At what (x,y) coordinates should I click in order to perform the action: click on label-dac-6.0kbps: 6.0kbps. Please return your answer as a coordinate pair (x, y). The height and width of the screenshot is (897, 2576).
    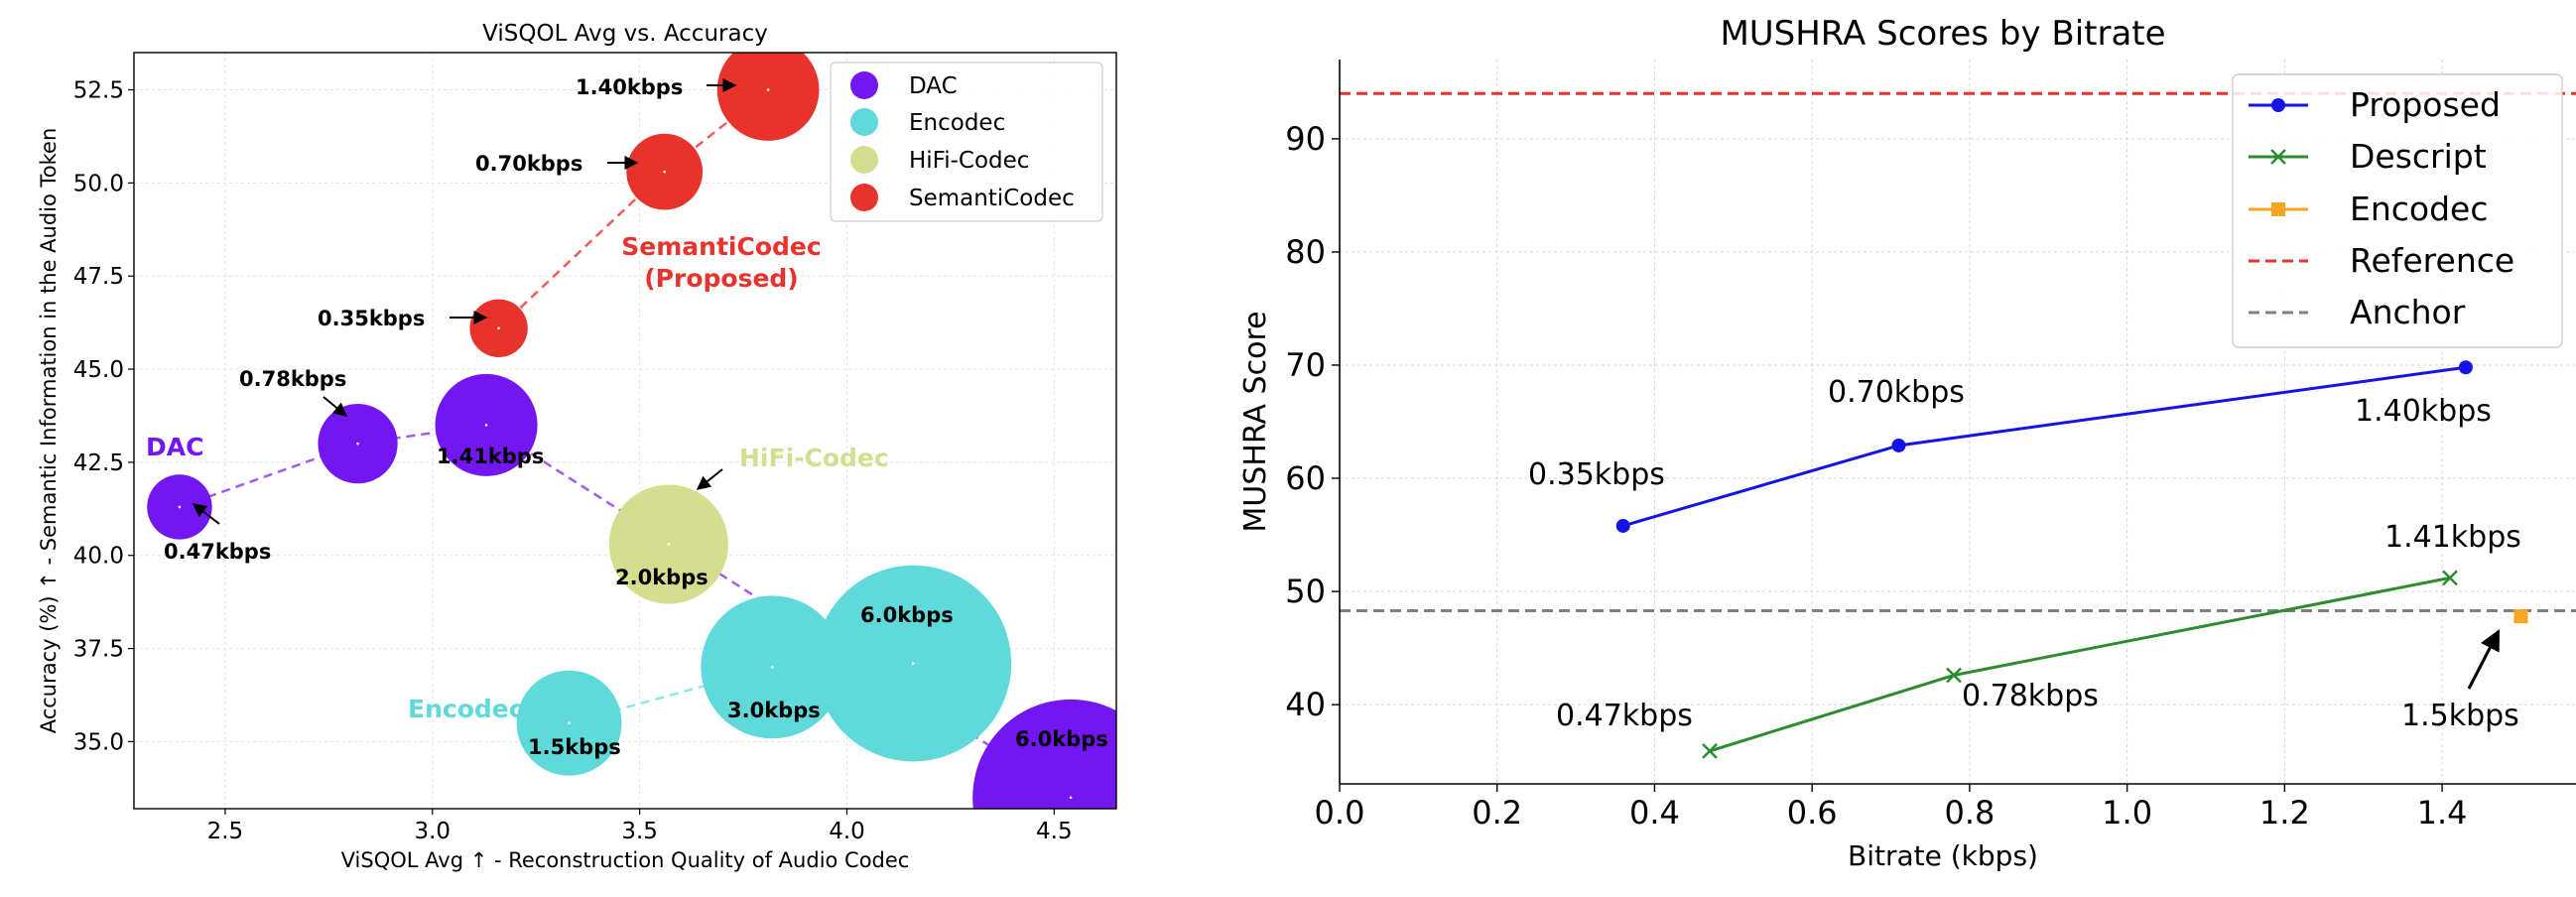
    Looking at the image, I should click on (1062, 739).